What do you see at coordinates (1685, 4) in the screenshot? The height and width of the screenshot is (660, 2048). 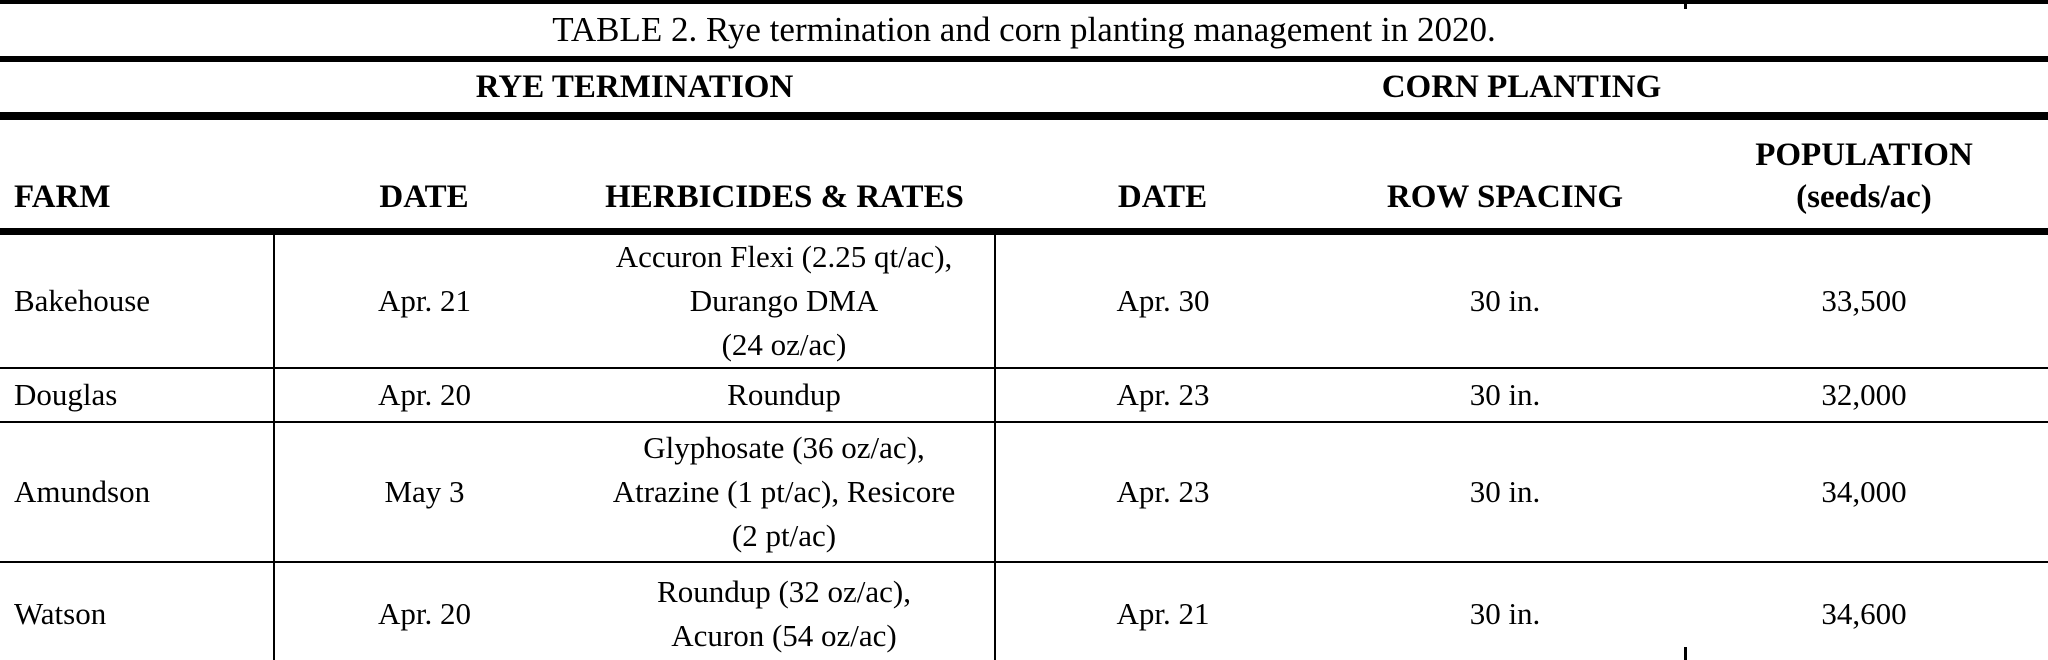 I see `column-rule-tick-top` at bounding box center [1685, 4].